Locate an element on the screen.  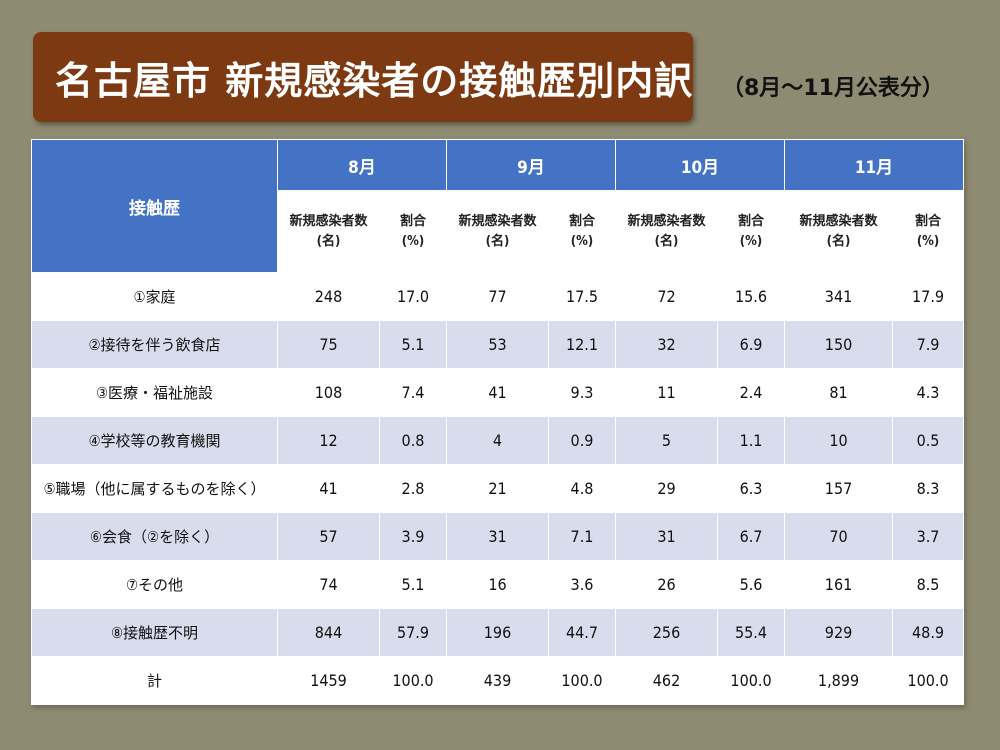
total-label: 計 is located at coordinates (154, 680).